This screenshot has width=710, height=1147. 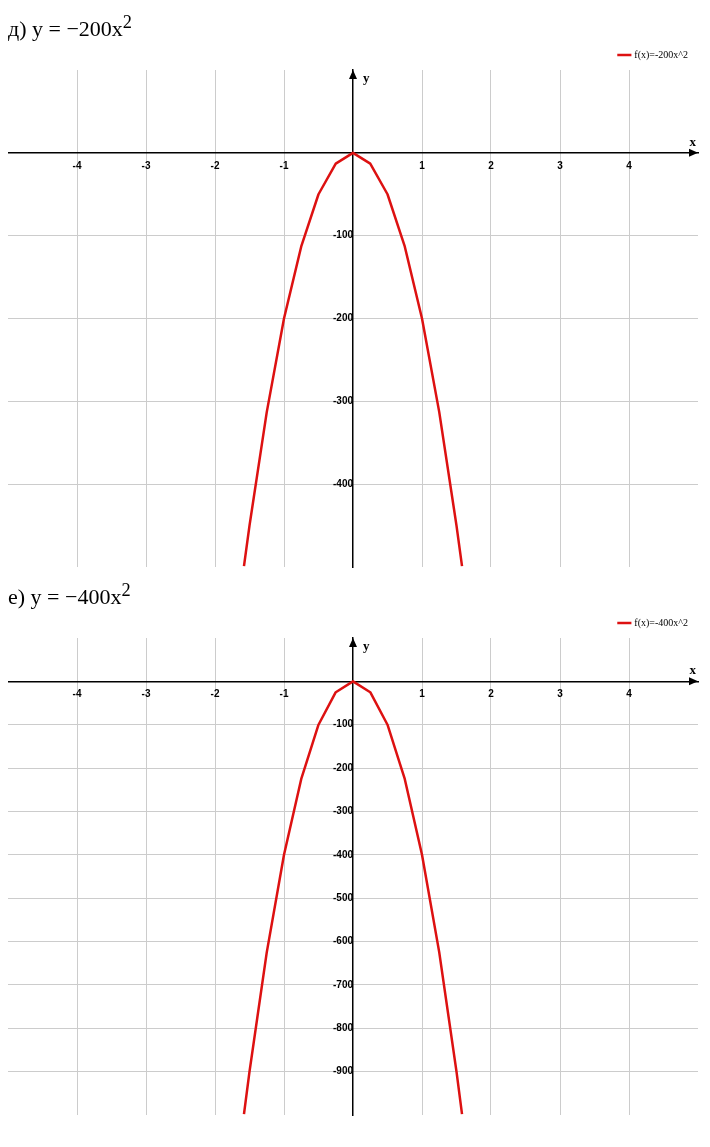 What do you see at coordinates (343, 984) in the screenshot?
I see `y-tick-label: -700` at bounding box center [343, 984].